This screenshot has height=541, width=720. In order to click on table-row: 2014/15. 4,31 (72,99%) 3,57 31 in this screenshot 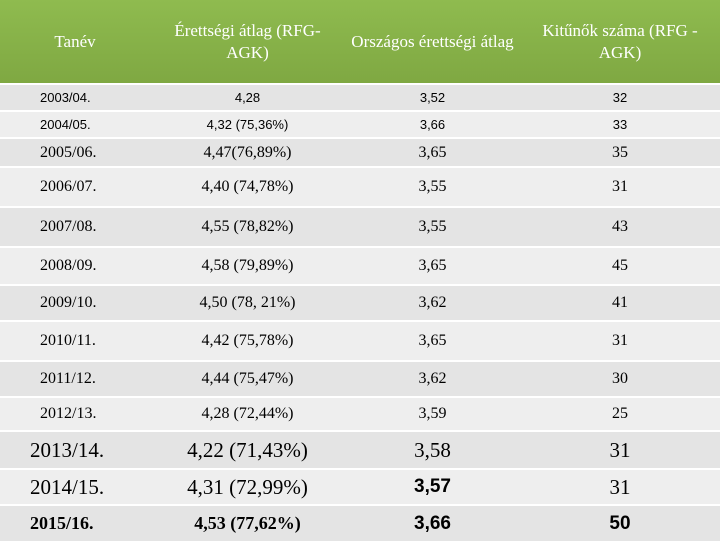, I will do `click(360, 486)`.